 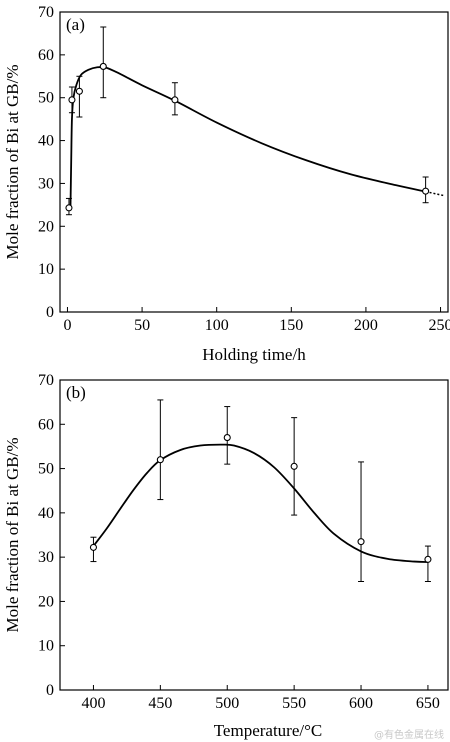 I want to click on x-axis-title-b: Temperature/°C, so click(x=268, y=730).